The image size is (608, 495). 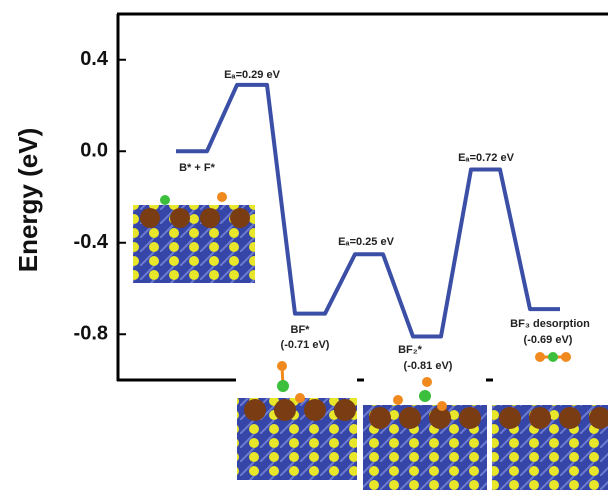 I want to click on annotation: Eₐ=0.72 eV, so click(x=486, y=158).